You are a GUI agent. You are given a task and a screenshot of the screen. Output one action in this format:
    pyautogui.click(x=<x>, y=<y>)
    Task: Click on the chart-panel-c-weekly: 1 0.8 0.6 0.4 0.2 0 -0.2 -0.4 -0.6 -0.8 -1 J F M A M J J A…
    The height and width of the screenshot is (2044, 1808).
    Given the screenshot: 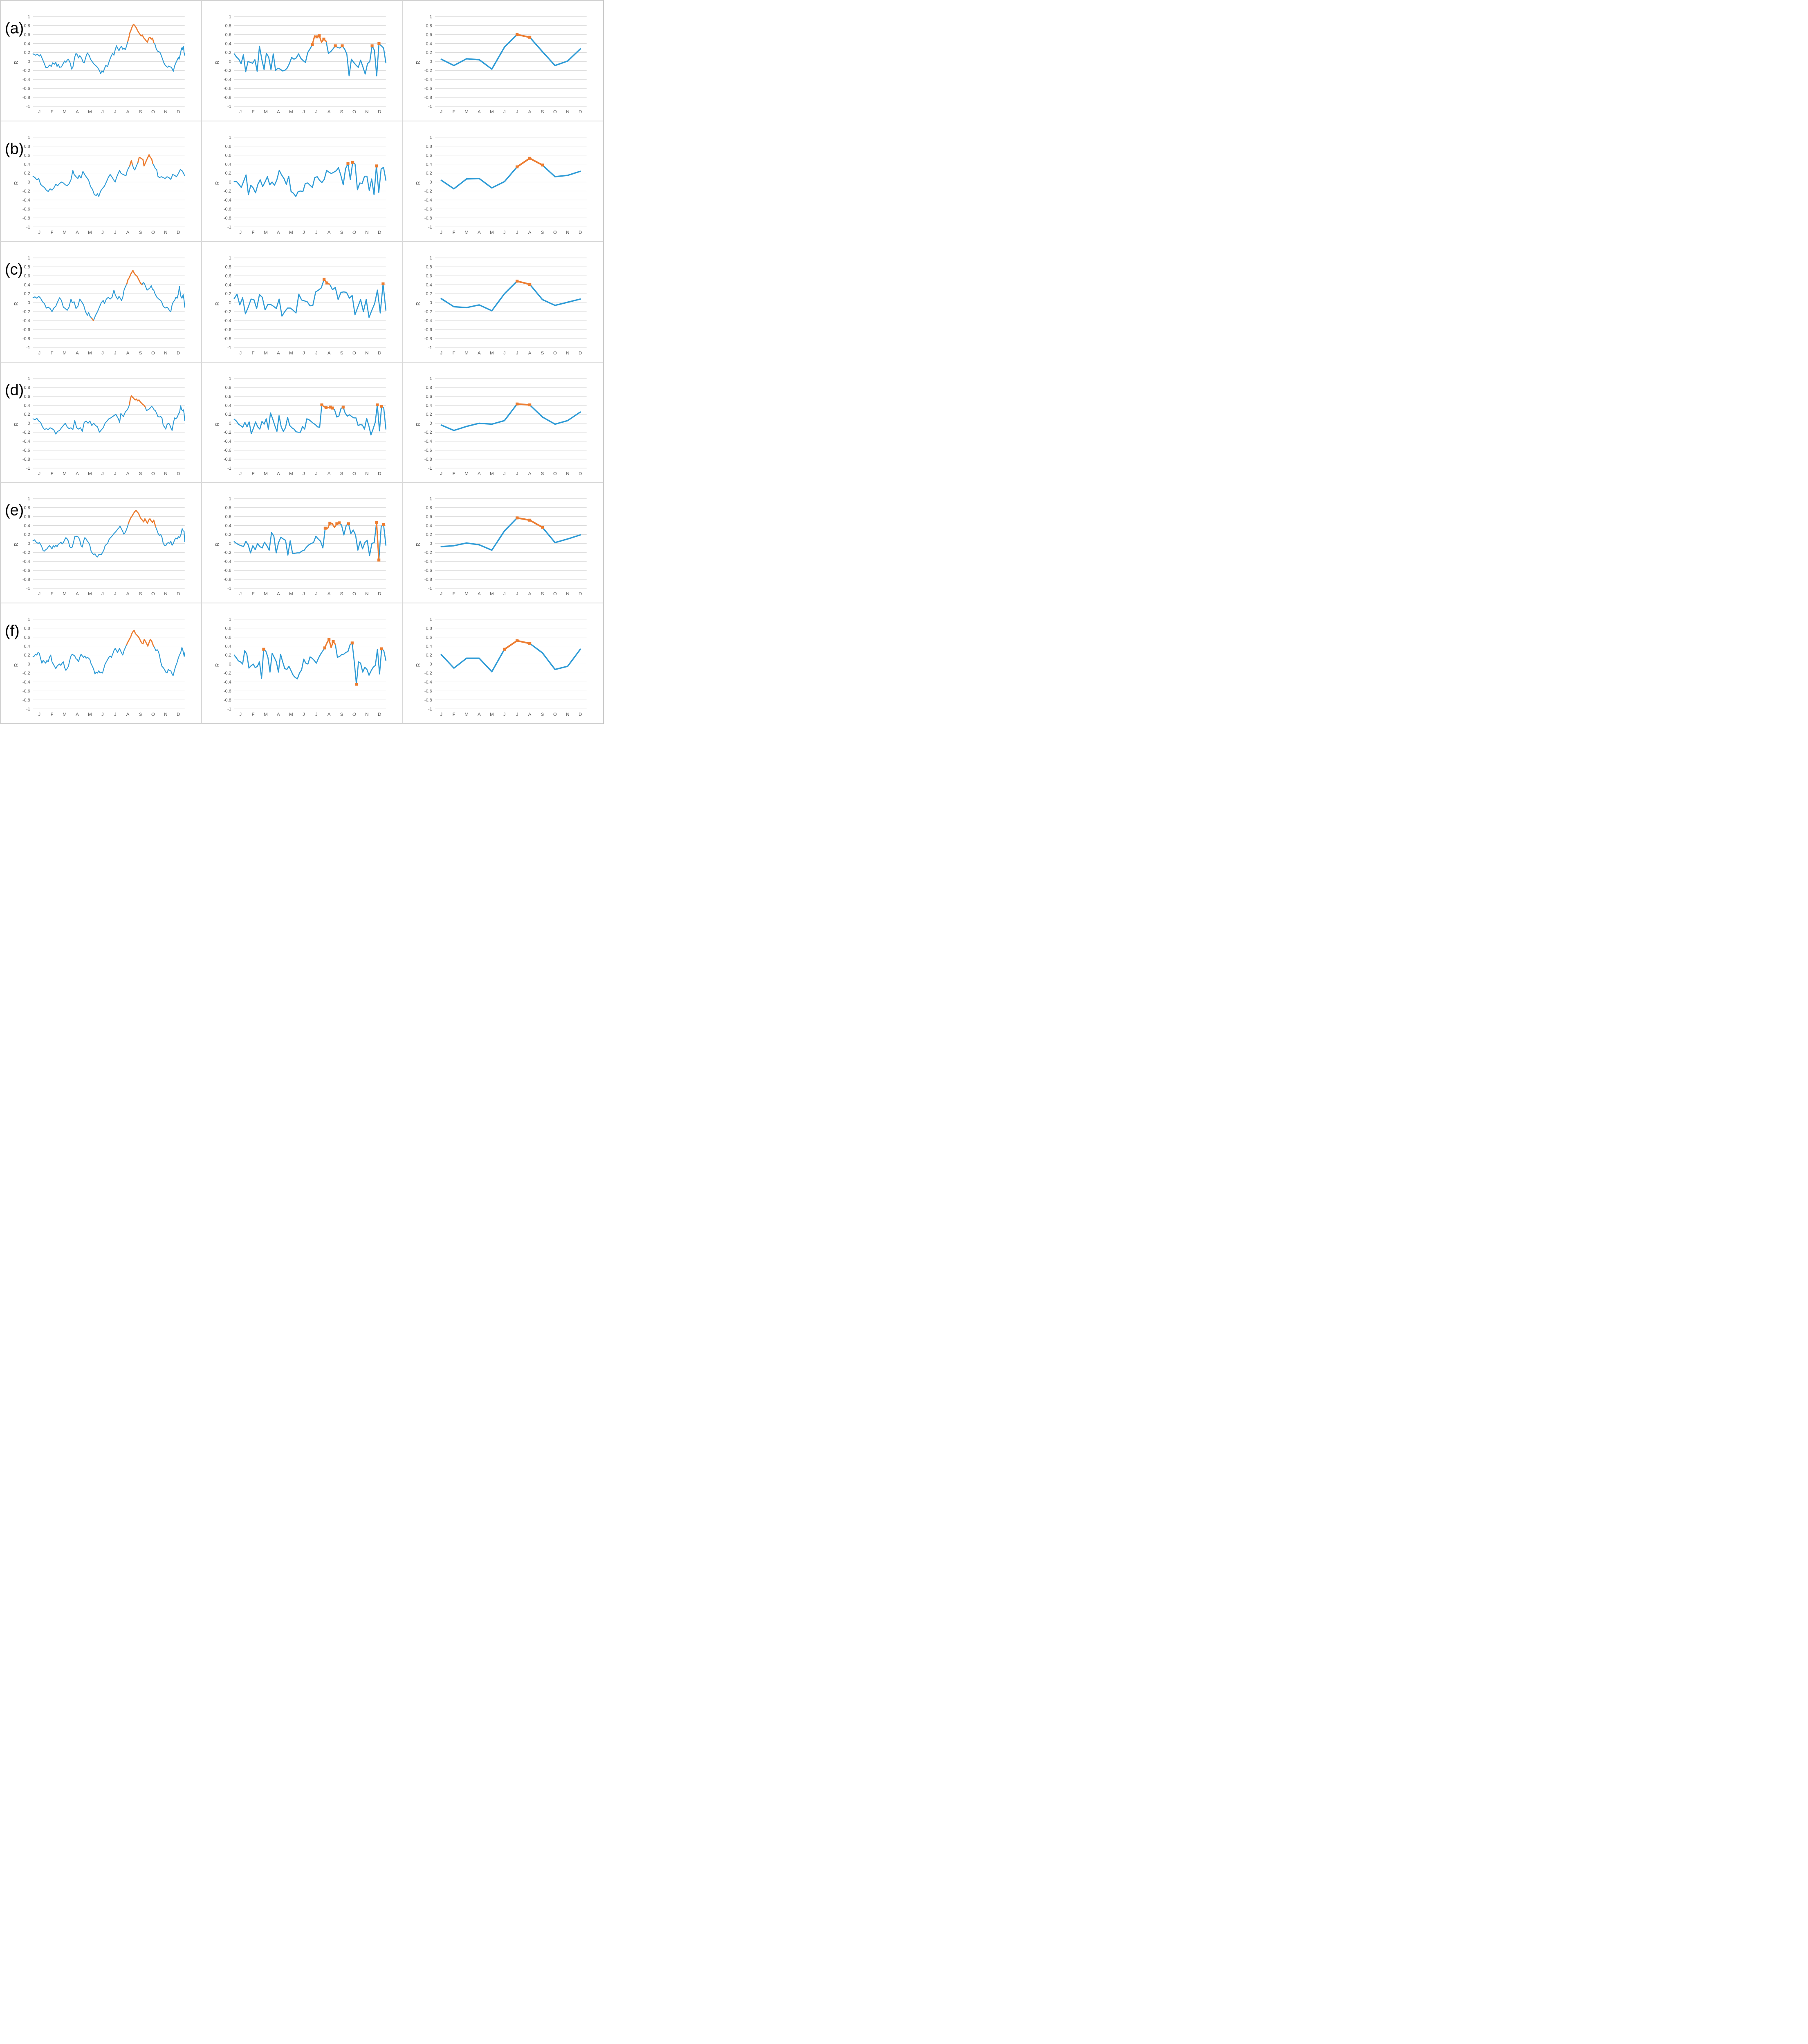 What is the action you would take?
    pyautogui.click(x=302, y=302)
    